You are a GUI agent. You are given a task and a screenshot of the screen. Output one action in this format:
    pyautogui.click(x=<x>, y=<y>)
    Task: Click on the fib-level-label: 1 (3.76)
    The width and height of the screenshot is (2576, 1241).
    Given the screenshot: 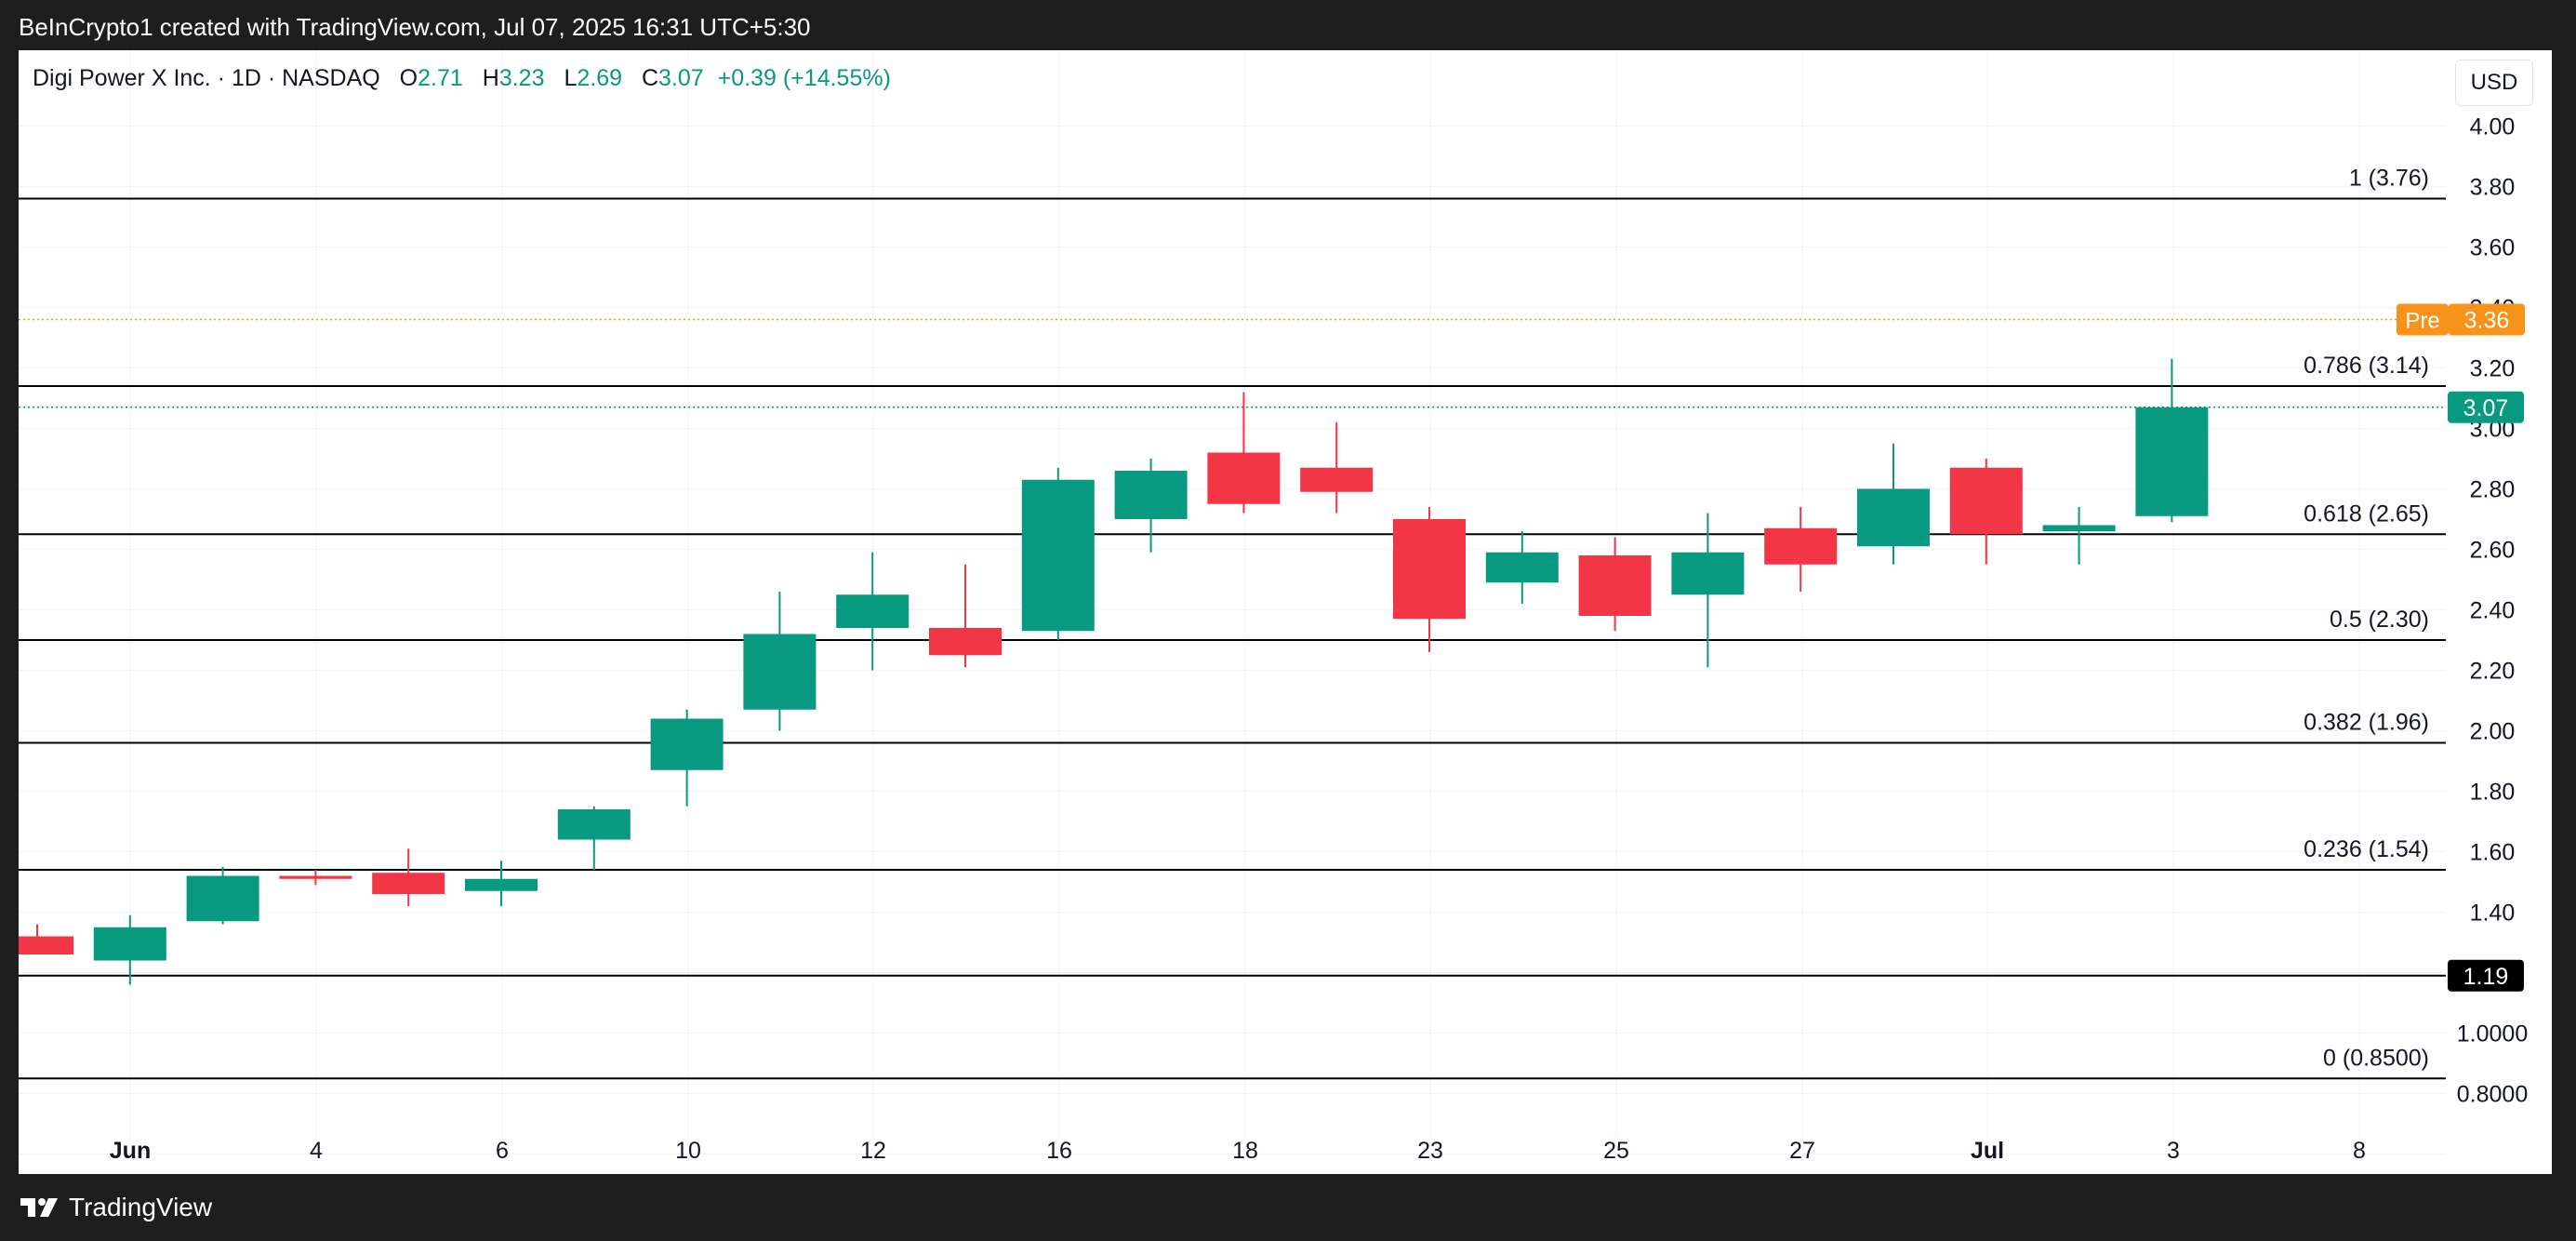 What is the action you would take?
    pyautogui.click(x=2389, y=179)
    